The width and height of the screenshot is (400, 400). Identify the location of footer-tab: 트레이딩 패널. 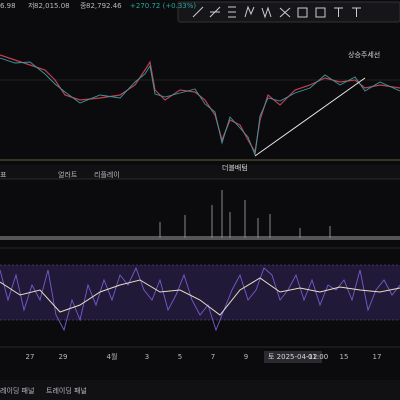
(66, 390).